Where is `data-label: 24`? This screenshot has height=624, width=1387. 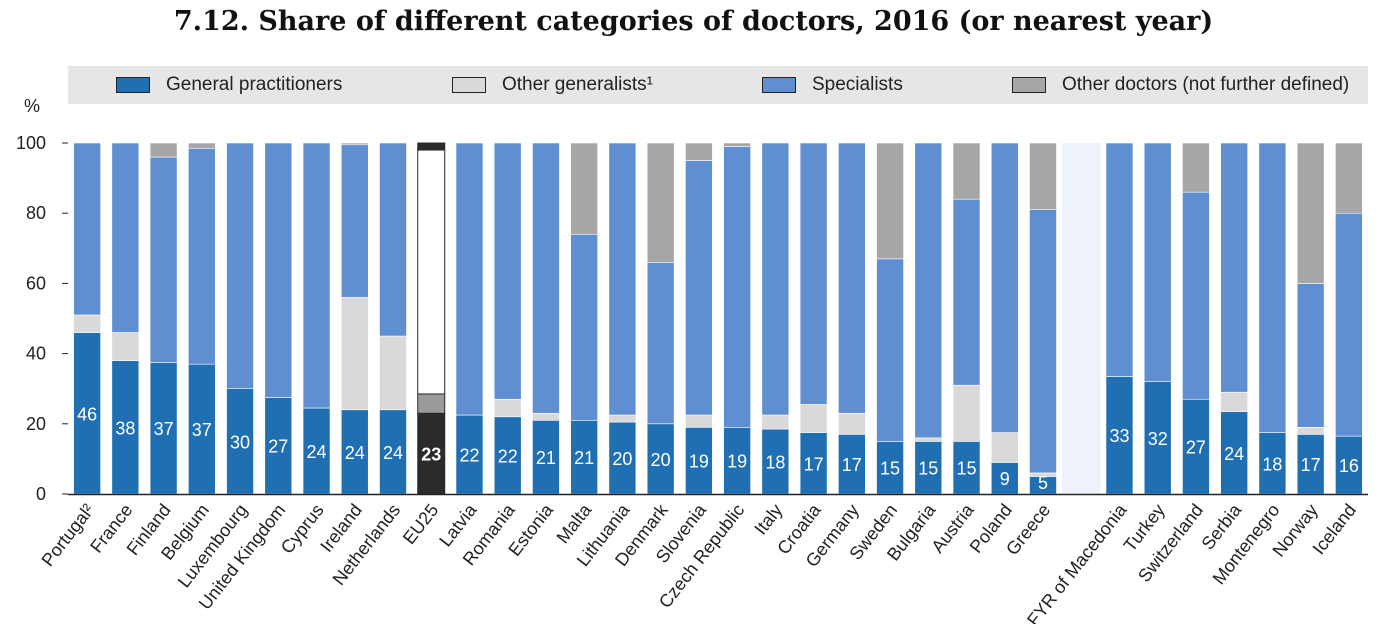 data-label: 24 is located at coordinates (355, 453).